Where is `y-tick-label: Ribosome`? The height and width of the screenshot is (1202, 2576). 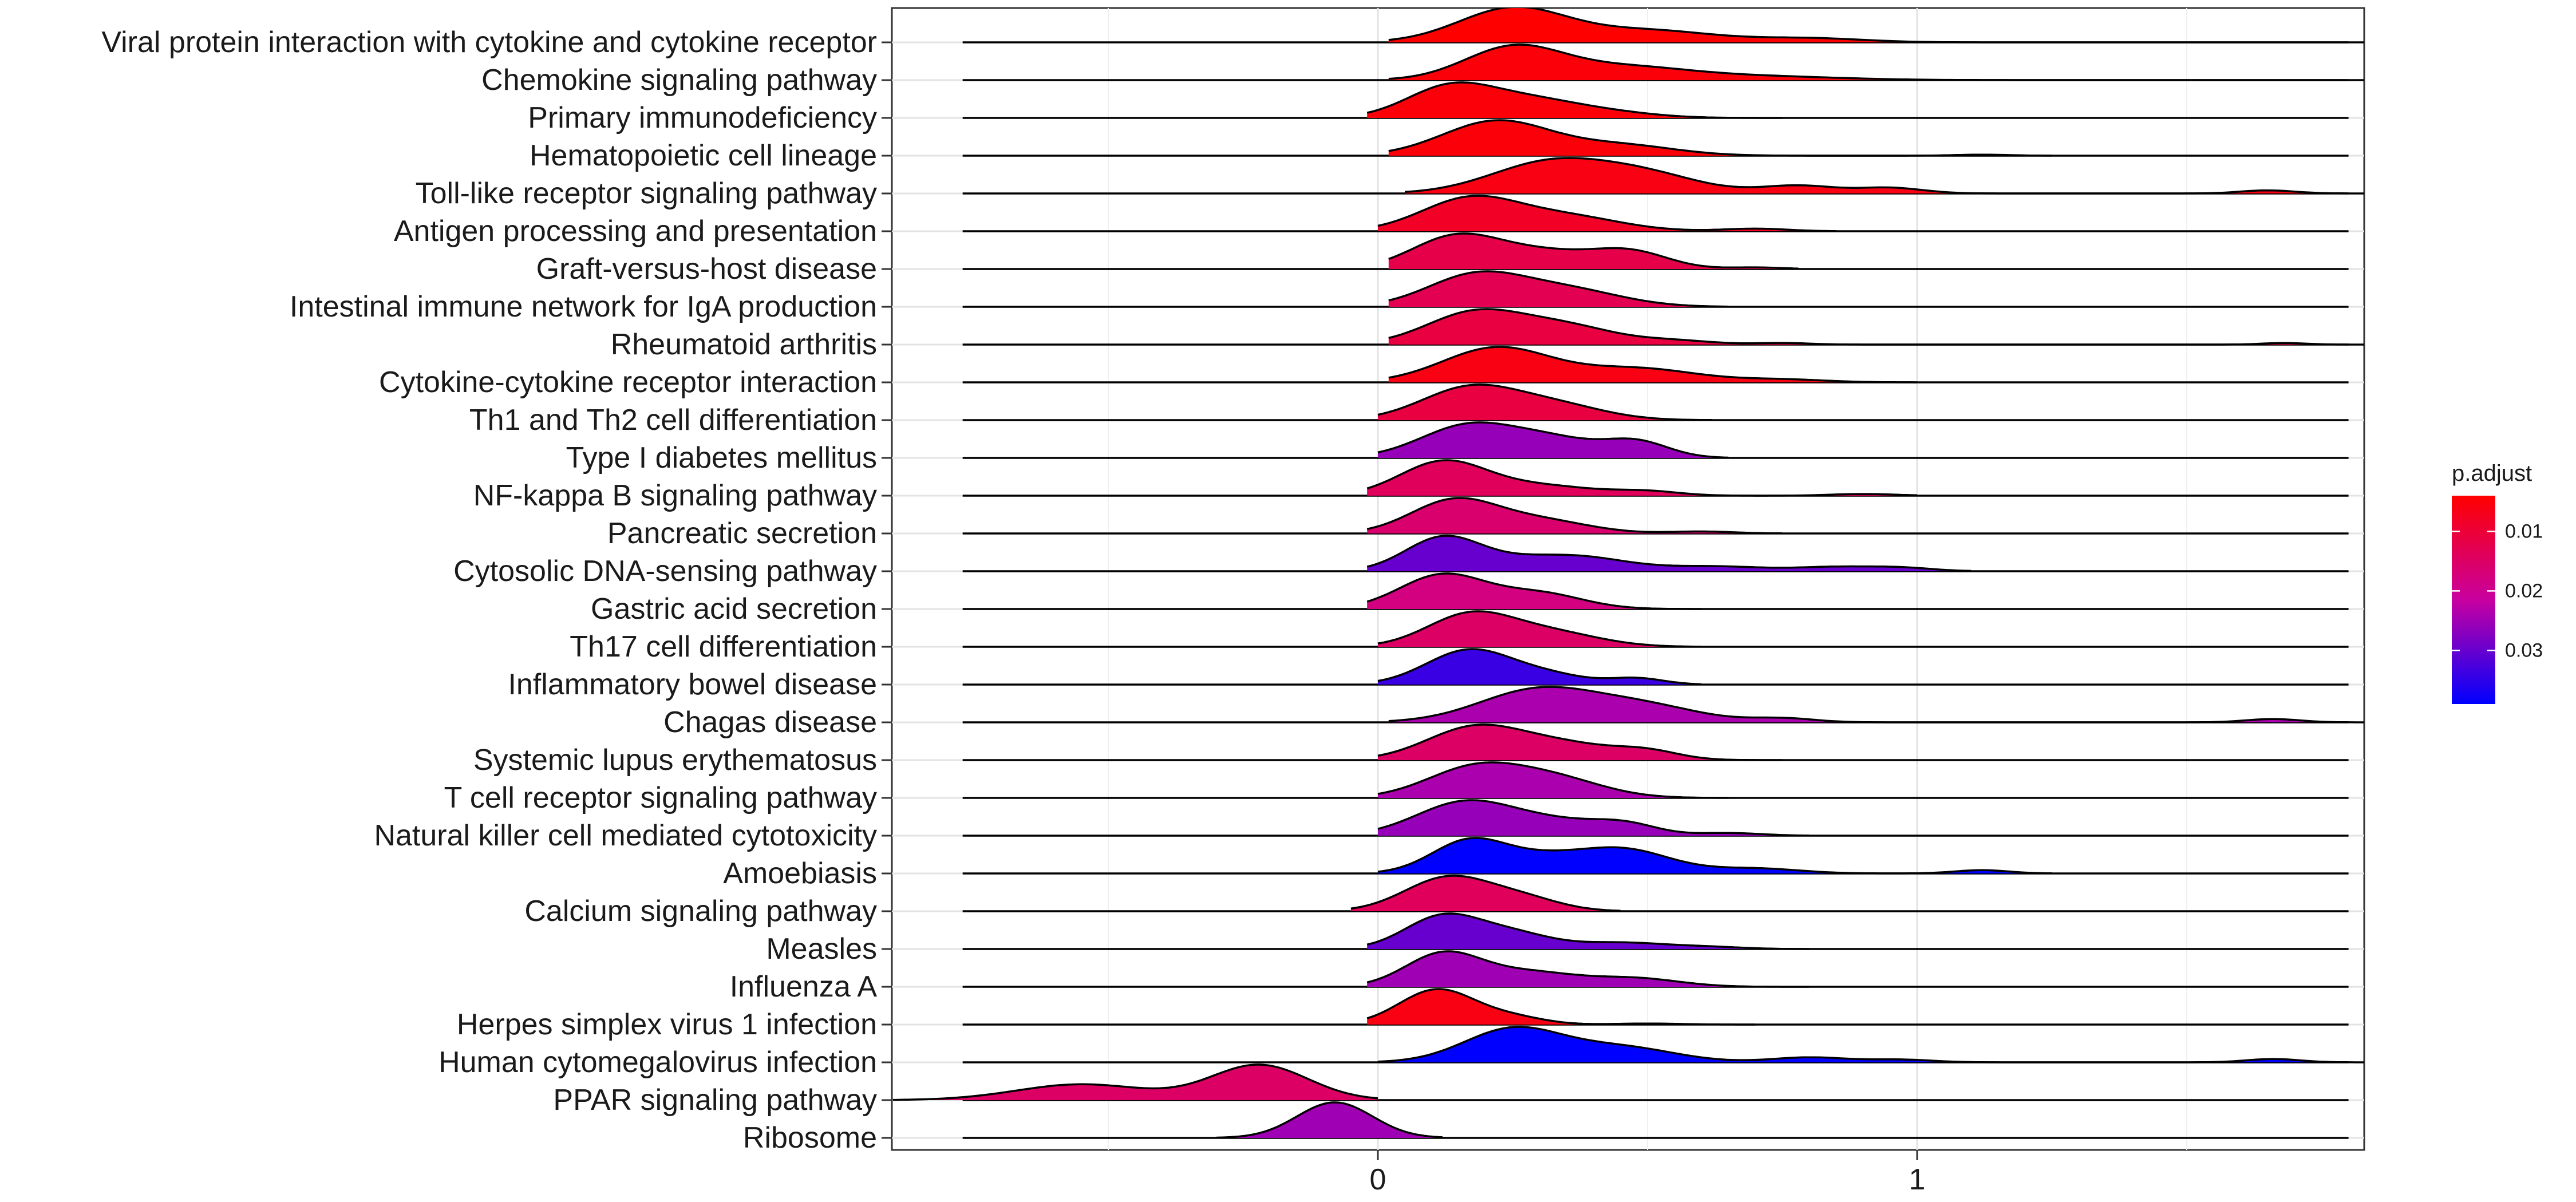 y-tick-label: Ribosome is located at coordinates (810, 1138).